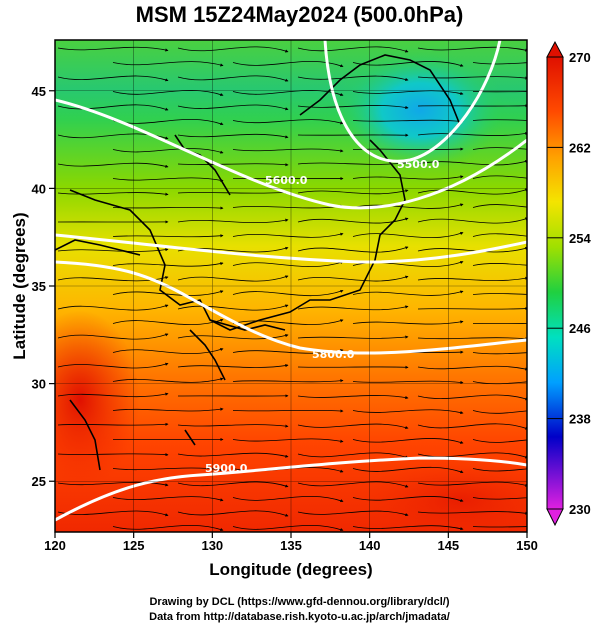  Describe the element at coordinates (134, 545) in the screenshot. I see `x-tick-label: 125` at that location.